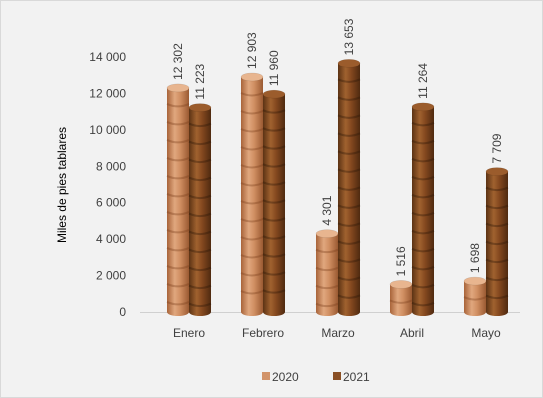 The width and height of the screenshot is (543, 398). What do you see at coordinates (274, 68) in the screenshot?
I see `data-label: 11 960` at bounding box center [274, 68].